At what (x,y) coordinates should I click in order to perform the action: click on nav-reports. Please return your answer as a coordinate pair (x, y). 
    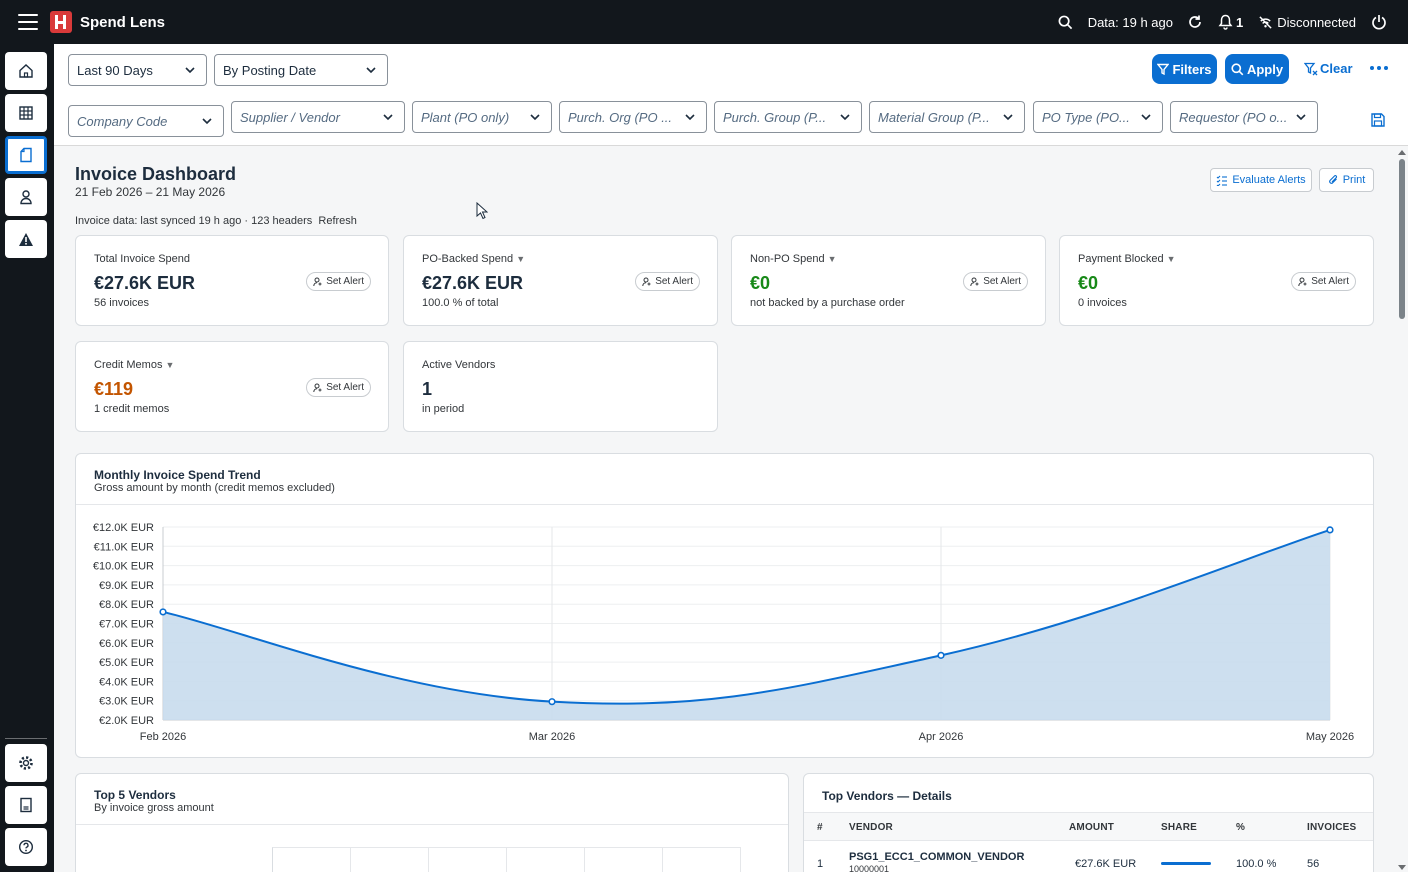
    Looking at the image, I should click on (26, 805).